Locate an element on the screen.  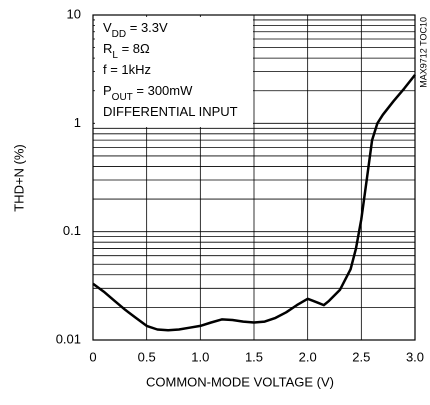
x-tick-label: 1.0 is located at coordinates (200, 356).